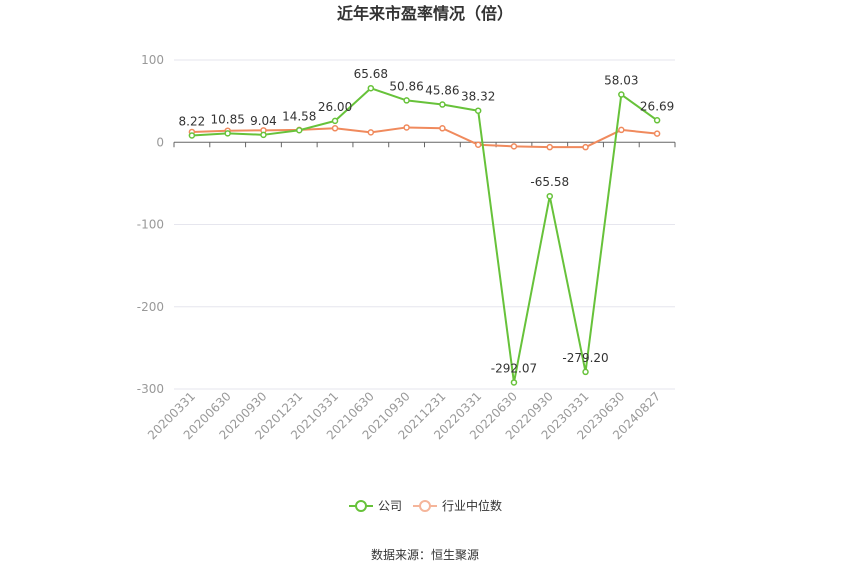 The height and width of the screenshot is (575, 850). Describe the element at coordinates (361, 506) in the screenshot. I see `legend-marker-company` at that location.